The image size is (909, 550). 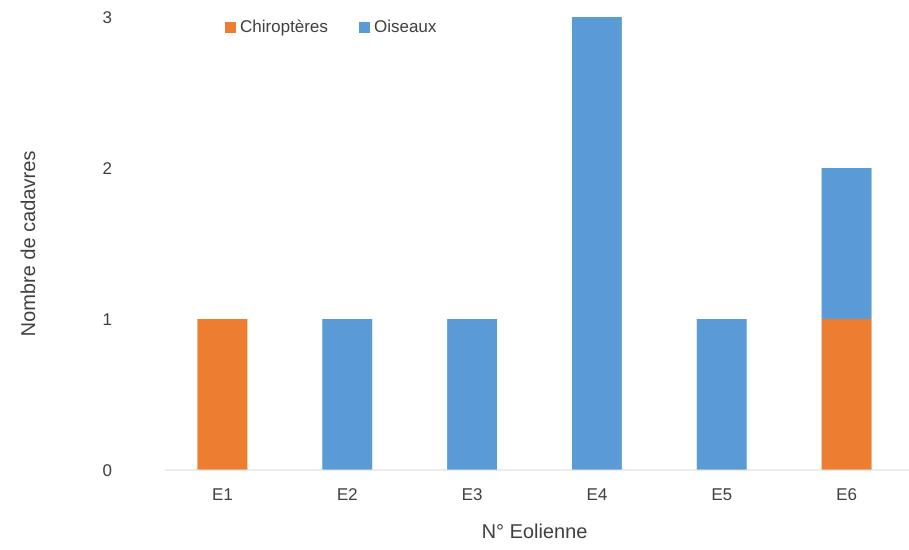 What do you see at coordinates (472, 494) in the screenshot?
I see `x-tick-label: E3` at bounding box center [472, 494].